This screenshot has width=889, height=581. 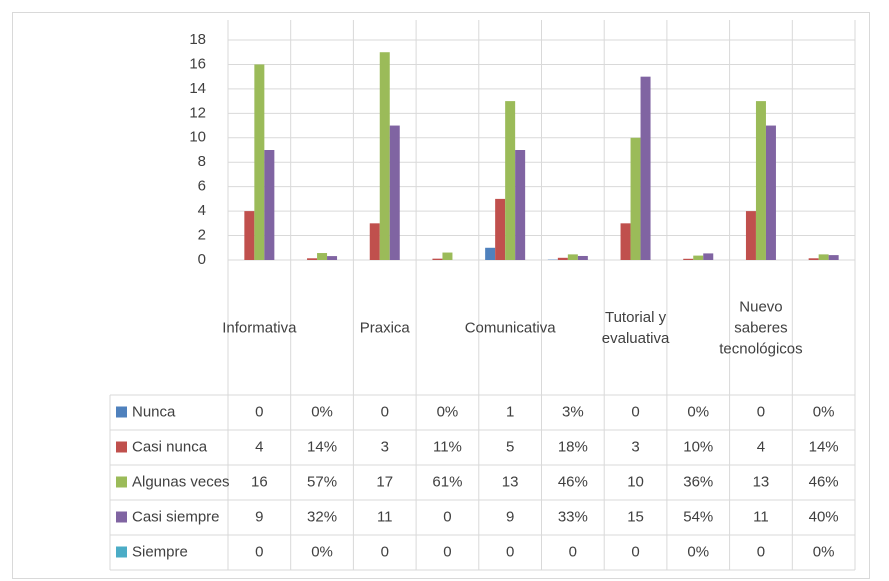 I want to click on legend-label: Casi nunca, so click(x=170, y=446).